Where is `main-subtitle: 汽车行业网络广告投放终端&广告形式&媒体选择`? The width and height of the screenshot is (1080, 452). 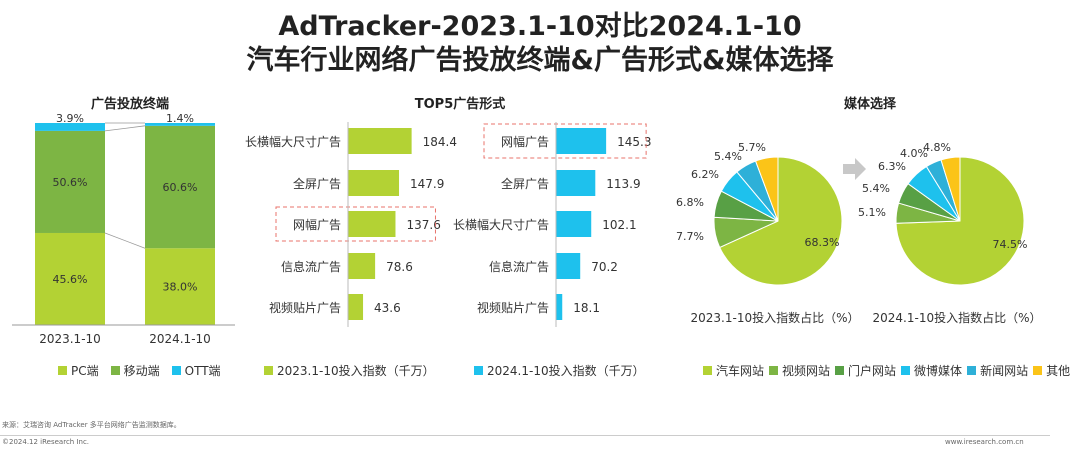 main-subtitle: 汽车行业网络广告投放终端&广告形式&媒体选择 is located at coordinates (540, 60).